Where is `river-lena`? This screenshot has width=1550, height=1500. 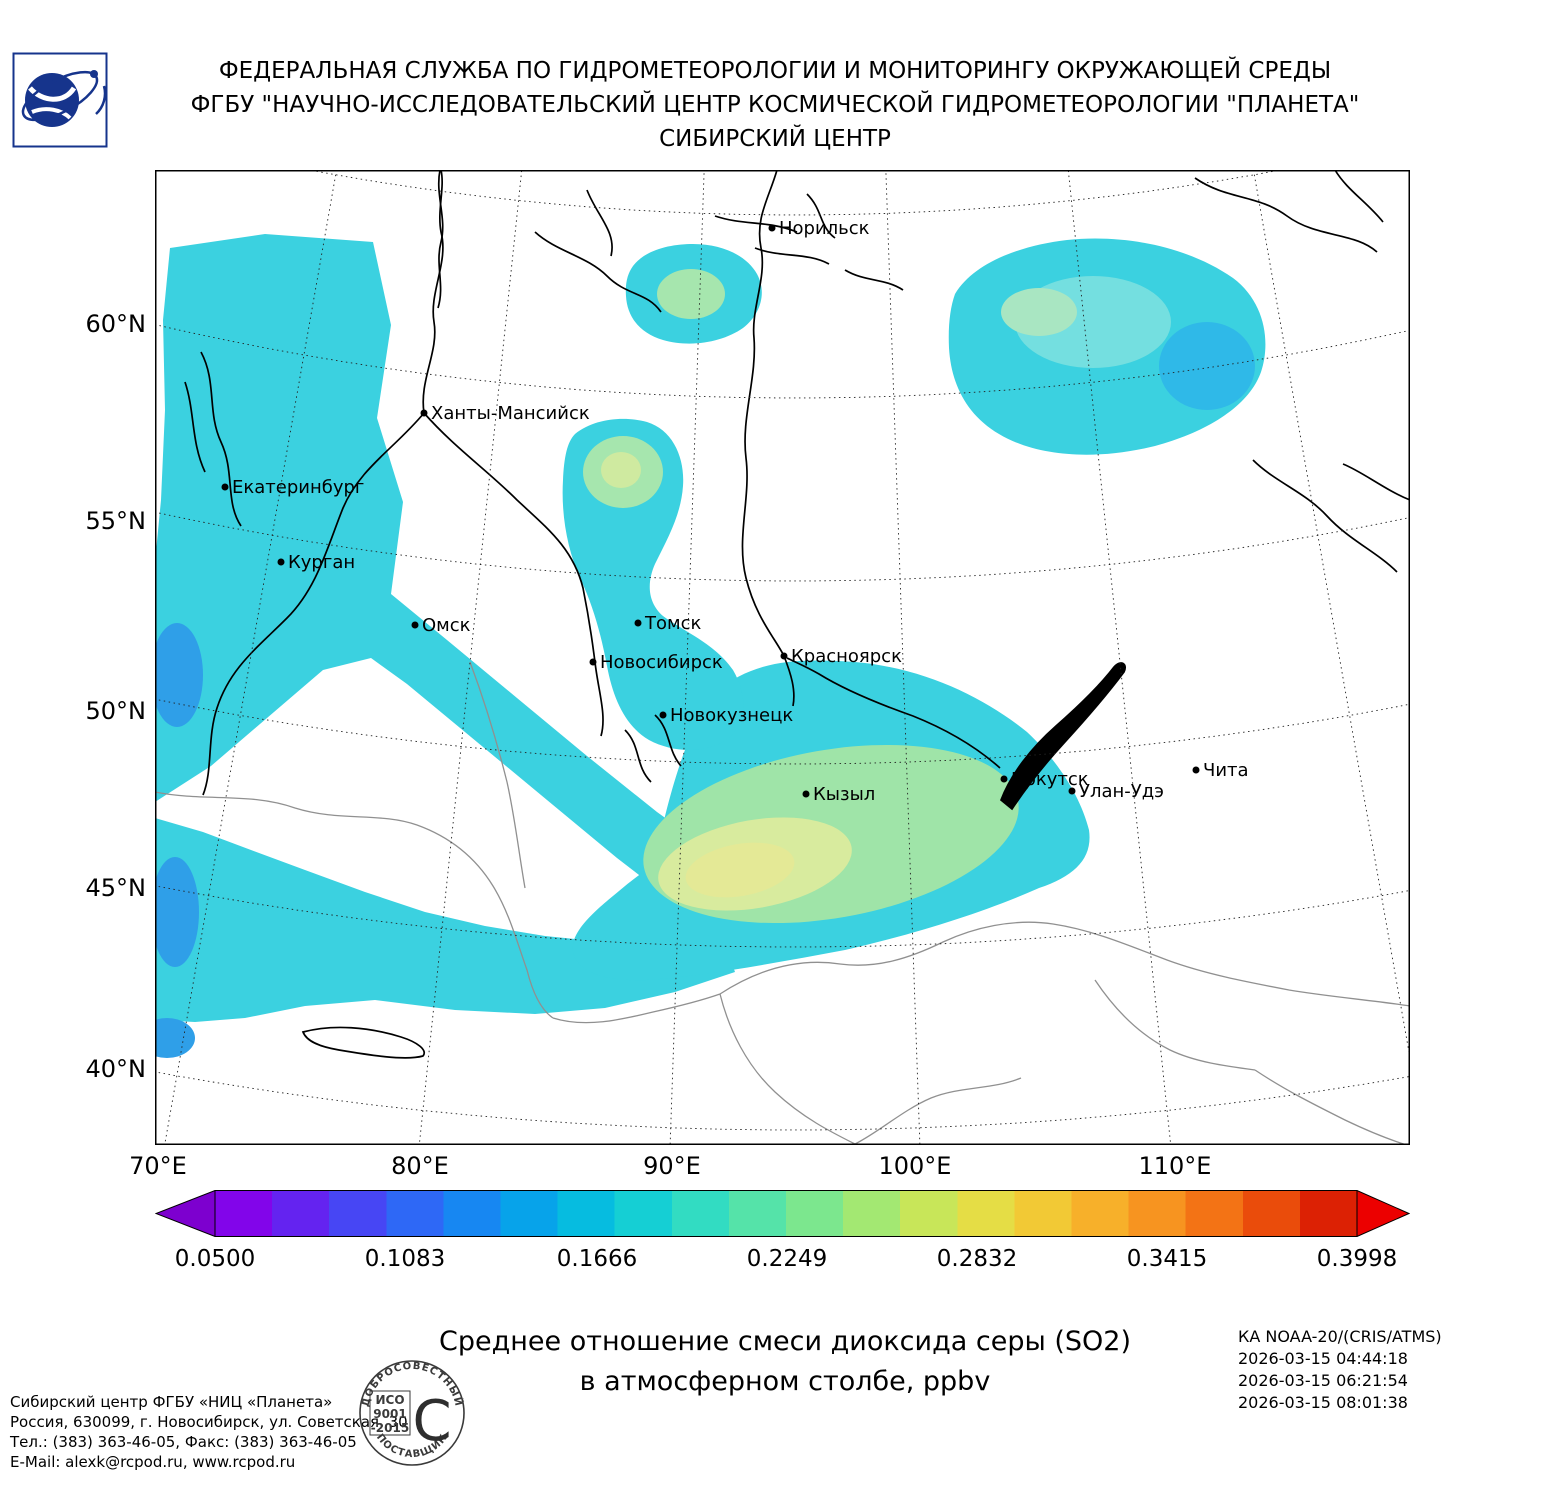 river-lena is located at coordinates (1325, 516).